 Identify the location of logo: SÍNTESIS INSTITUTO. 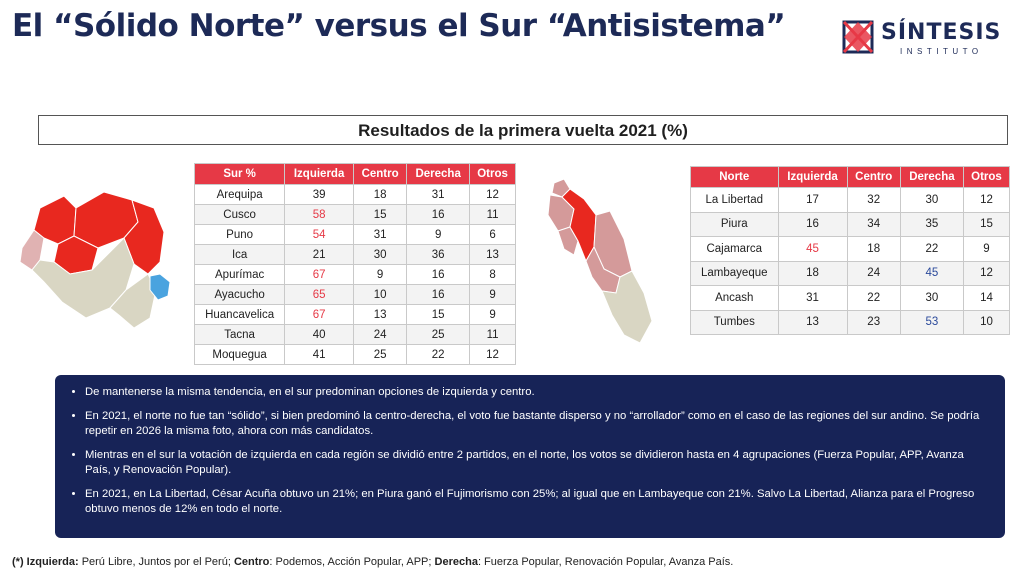
(925, 40).